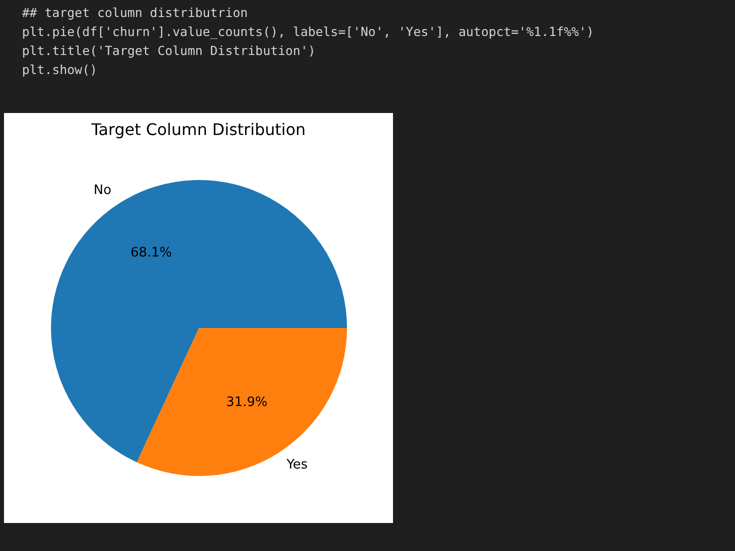 The image size is (735, 551). Describe the element at coordinates (151, 253) in the screenshot. I see `data-label: 68.1%` at that location.